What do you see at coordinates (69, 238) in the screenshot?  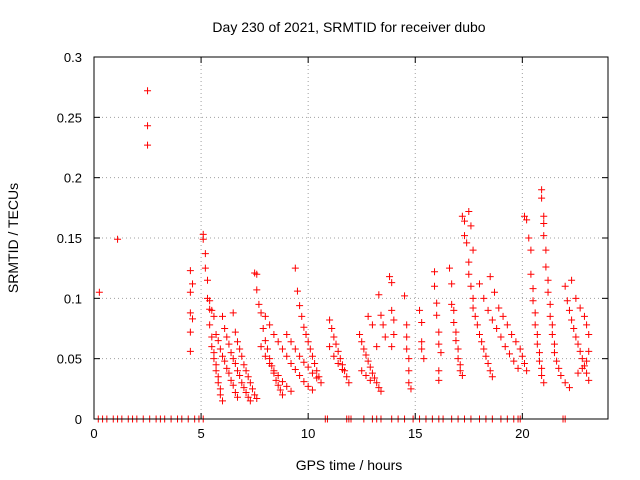 I see `y-tick-label: 0.15` at bounding box center [69, 238].